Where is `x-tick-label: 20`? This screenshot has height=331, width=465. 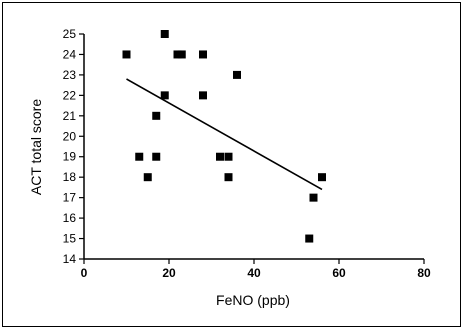
x-tick-label: 20 is located at coordinates (169, 273).